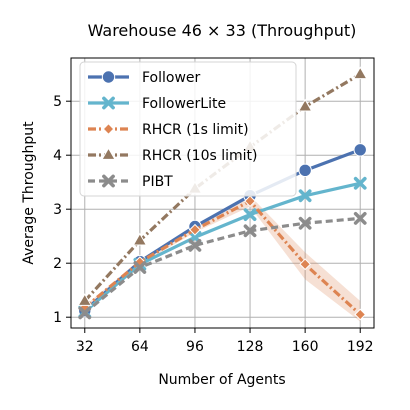 The height and width of the screenshot is (410, 410). What do you see at coordinates (85, 347) in the screenshot?
I see `x-tick-label: 32` at bounding box center [85, 347].